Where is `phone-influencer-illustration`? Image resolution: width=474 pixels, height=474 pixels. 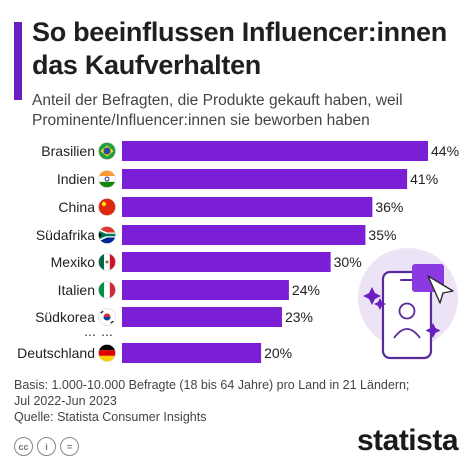
phone-influencer-illustration is located at coordinates (408, 304).